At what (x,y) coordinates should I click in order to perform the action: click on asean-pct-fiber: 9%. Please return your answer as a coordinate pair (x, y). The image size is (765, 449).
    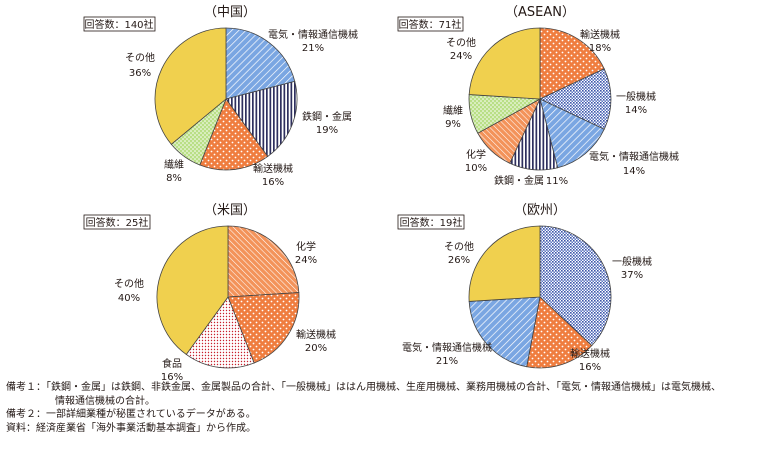
    Looking at the image, I should click on (453, 124).